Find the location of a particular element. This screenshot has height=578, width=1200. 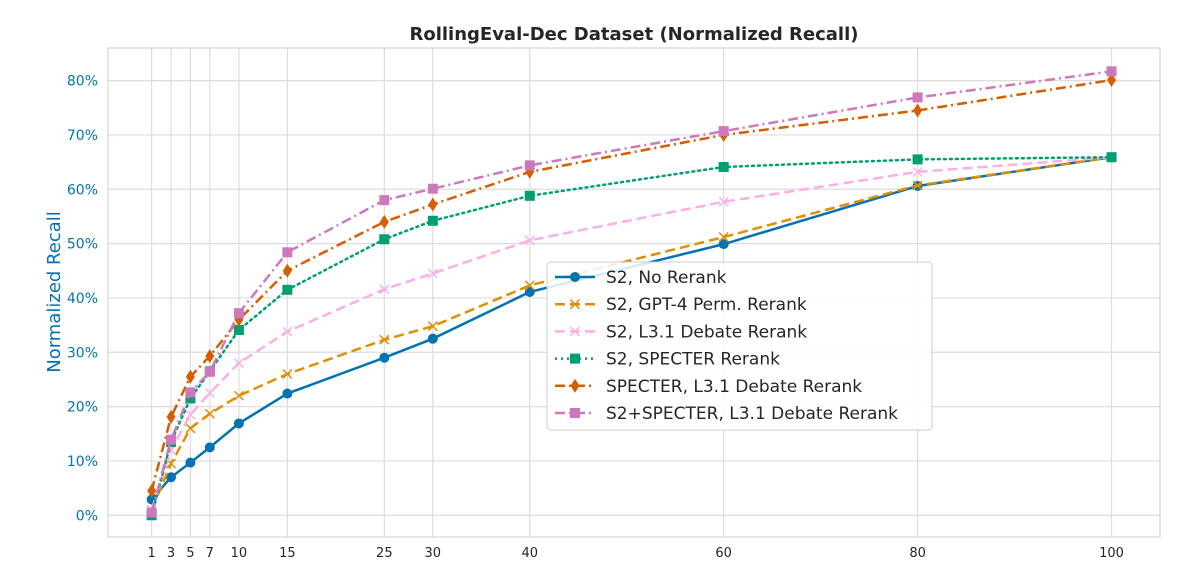

x-tick-label: 10 is located at coordinates (239, 553).